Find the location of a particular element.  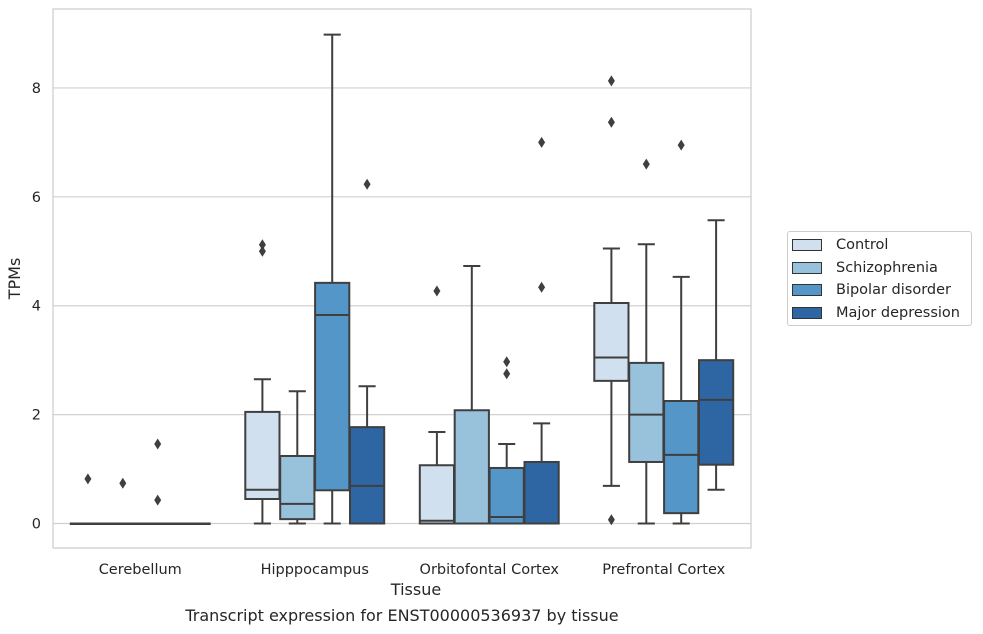

x-tick-label: Cerebellum is located at coordinates (140, 570).